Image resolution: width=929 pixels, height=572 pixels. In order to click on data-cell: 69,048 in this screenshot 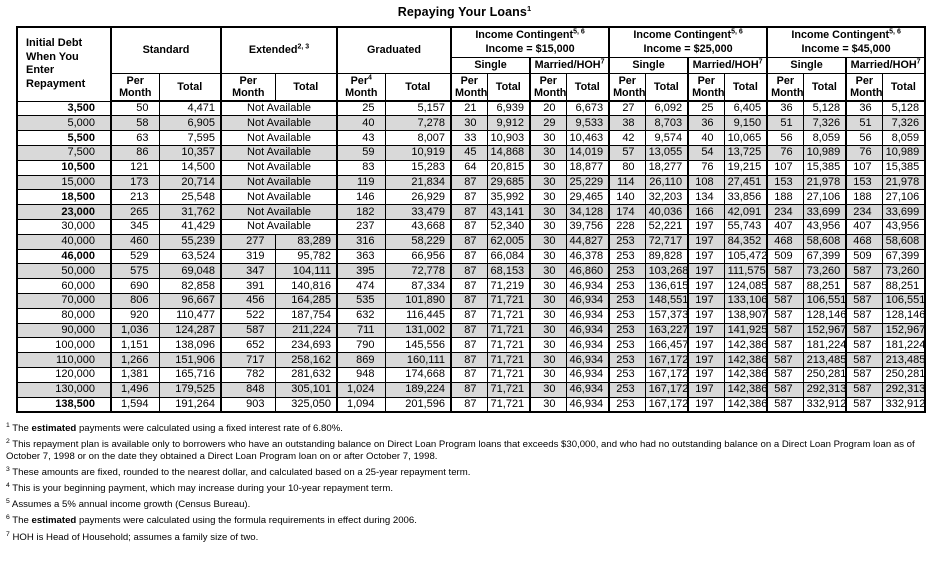, I will do `click(190, 271)`.